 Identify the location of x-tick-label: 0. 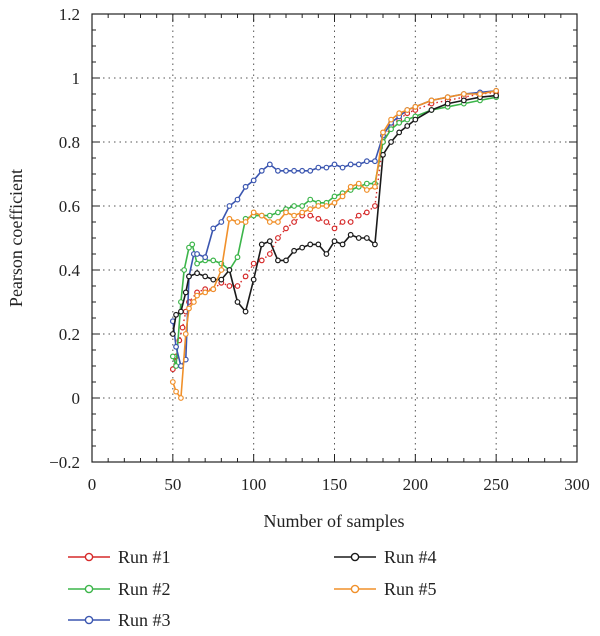
(92, 484).